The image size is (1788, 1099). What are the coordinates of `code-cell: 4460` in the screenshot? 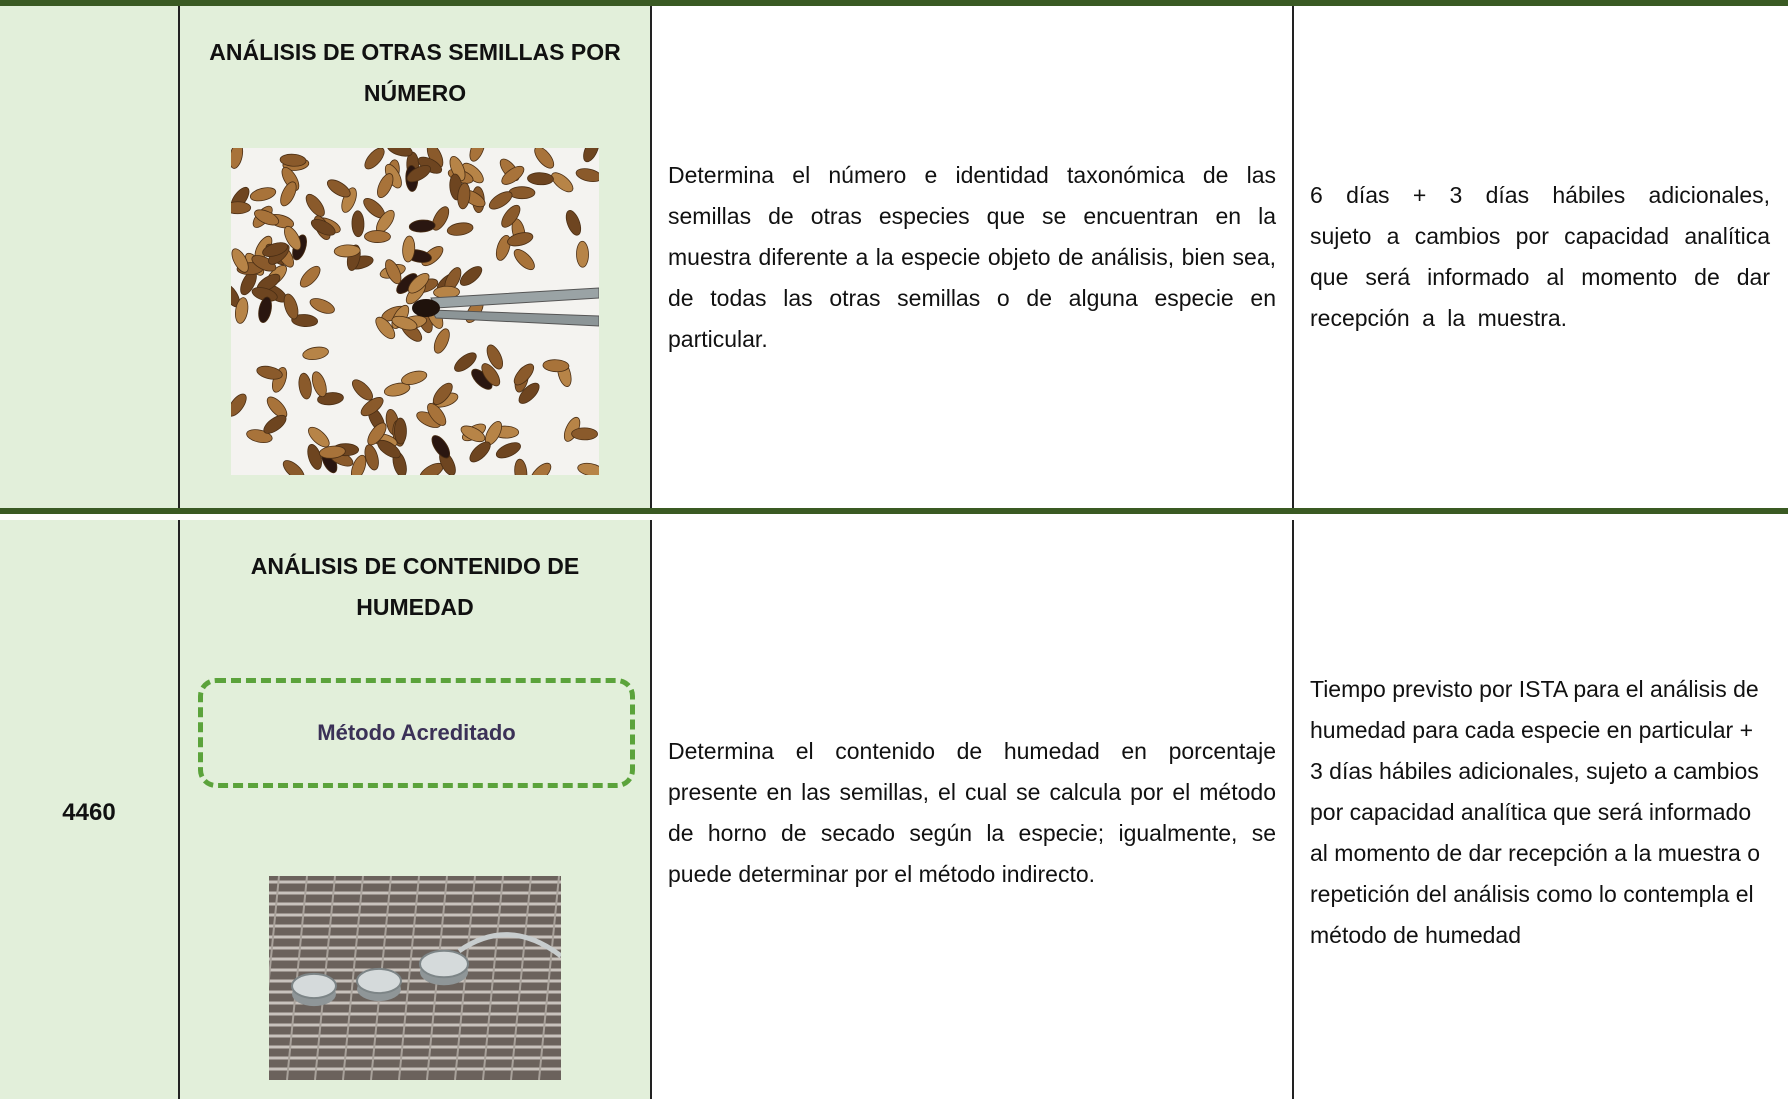 It's located at (90, 809).